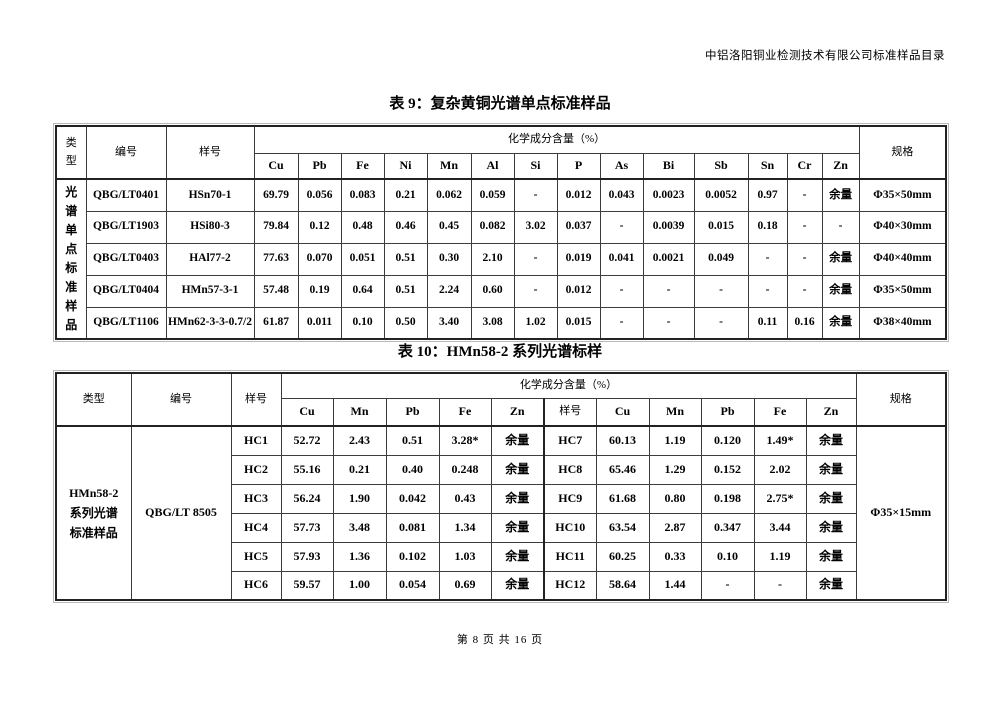 This screenshot has width=1000, height=707. Describe the element at coordinates (276, 259) in the screenshot. I see `value-cell: 77.63` at that location.